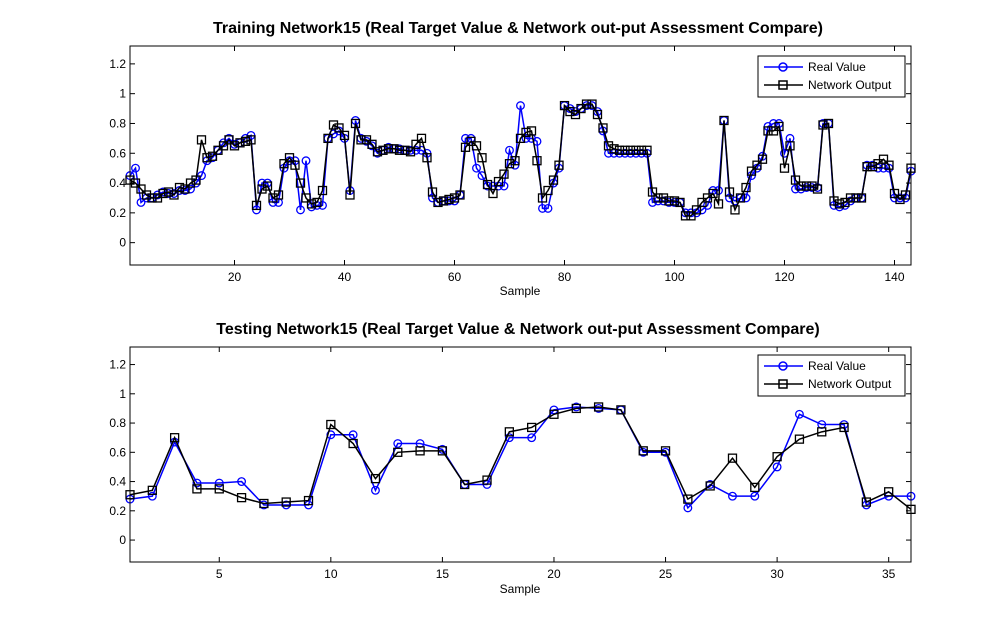 The image size is (1006, 635). I want to click on training-legend-network-label: Network Output, so click(850, 85).